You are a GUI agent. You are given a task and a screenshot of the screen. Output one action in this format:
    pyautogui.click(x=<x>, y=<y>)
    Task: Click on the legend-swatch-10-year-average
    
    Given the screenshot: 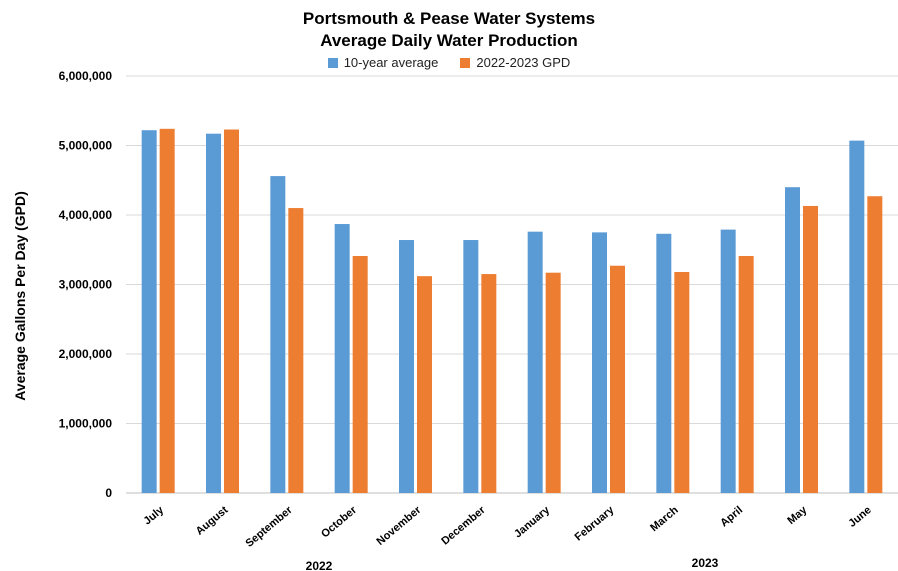 What is the action you would take?
    pyautogui.click(x=332, y=62)
    